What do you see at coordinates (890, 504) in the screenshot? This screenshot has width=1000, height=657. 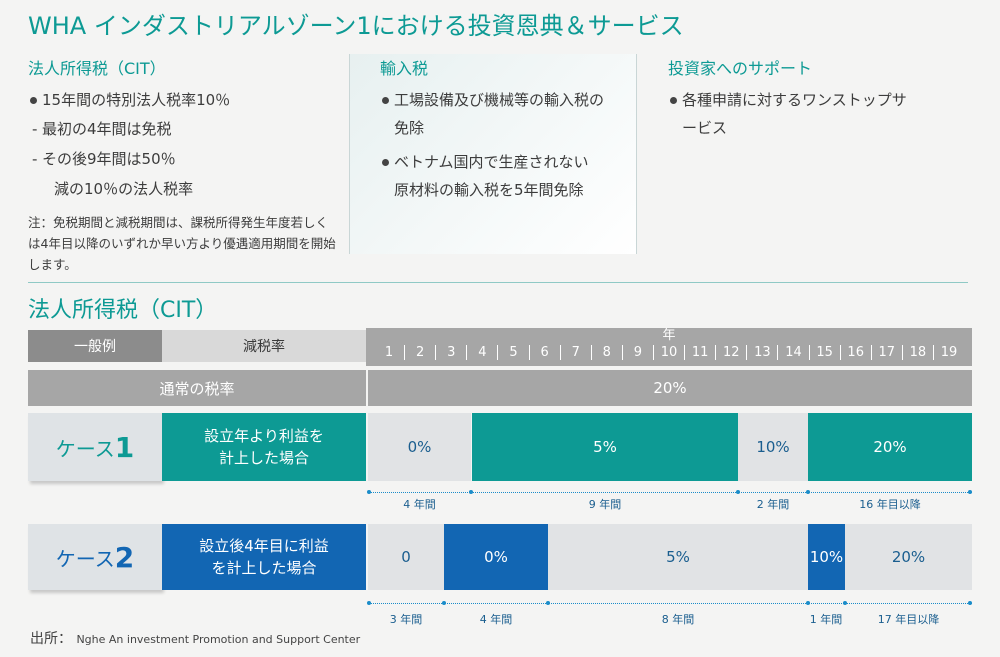 I see `case1-dur-3: 16 年目以降` at bounding box center [890, 504].